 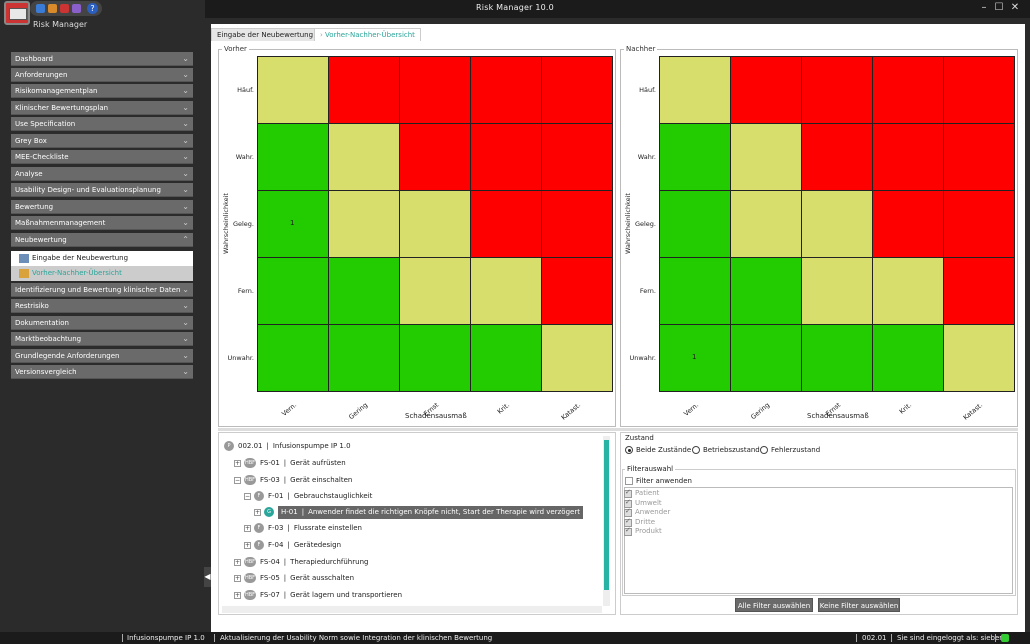 I want to click on sidebar-item: Maßnahmenmanagement ⌄, so click(x=102, y=223).